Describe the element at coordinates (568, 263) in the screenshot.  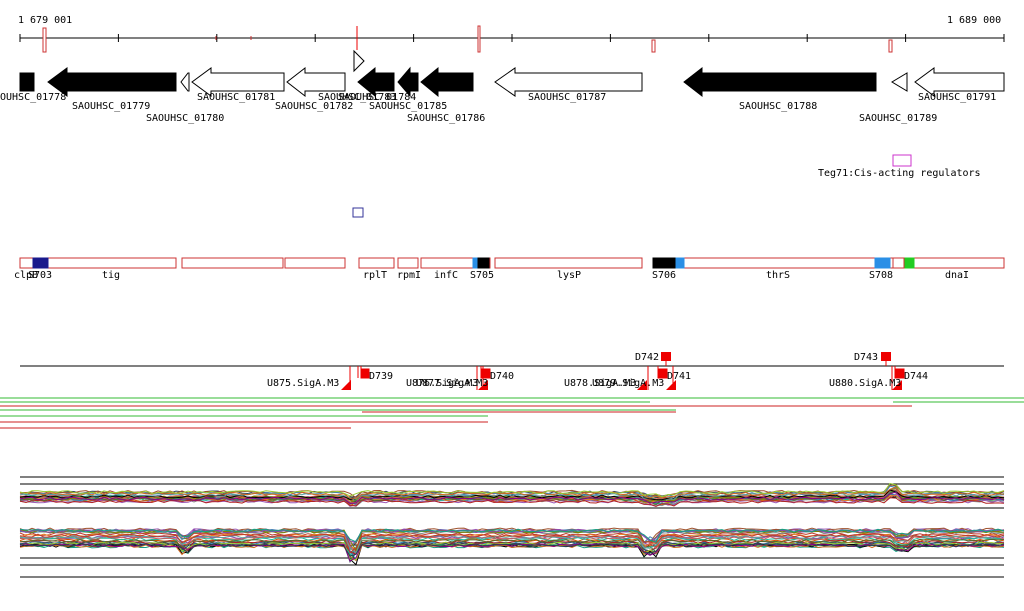
I see `operon-segment-lysP` at that location.